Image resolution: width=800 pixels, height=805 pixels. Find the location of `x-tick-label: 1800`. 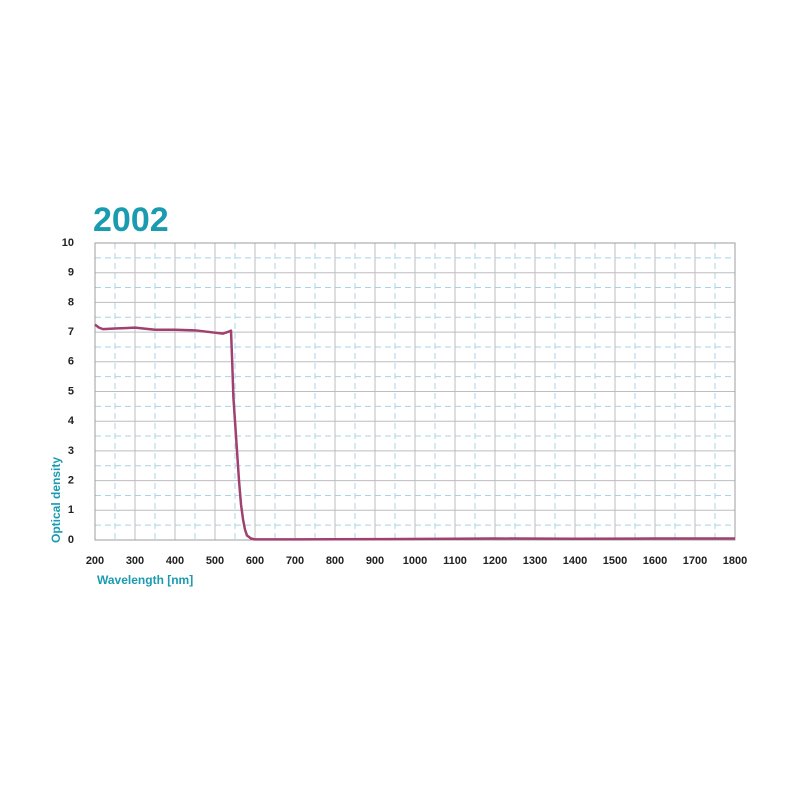

x-tick-label: 1800 is located at coordinates (735, 561).